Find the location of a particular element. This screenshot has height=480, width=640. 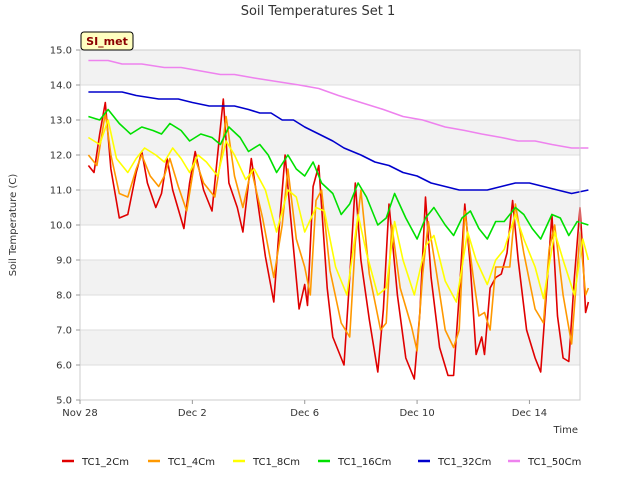

legend-label: TC1_4Cm is located at coordinates (191, 462).